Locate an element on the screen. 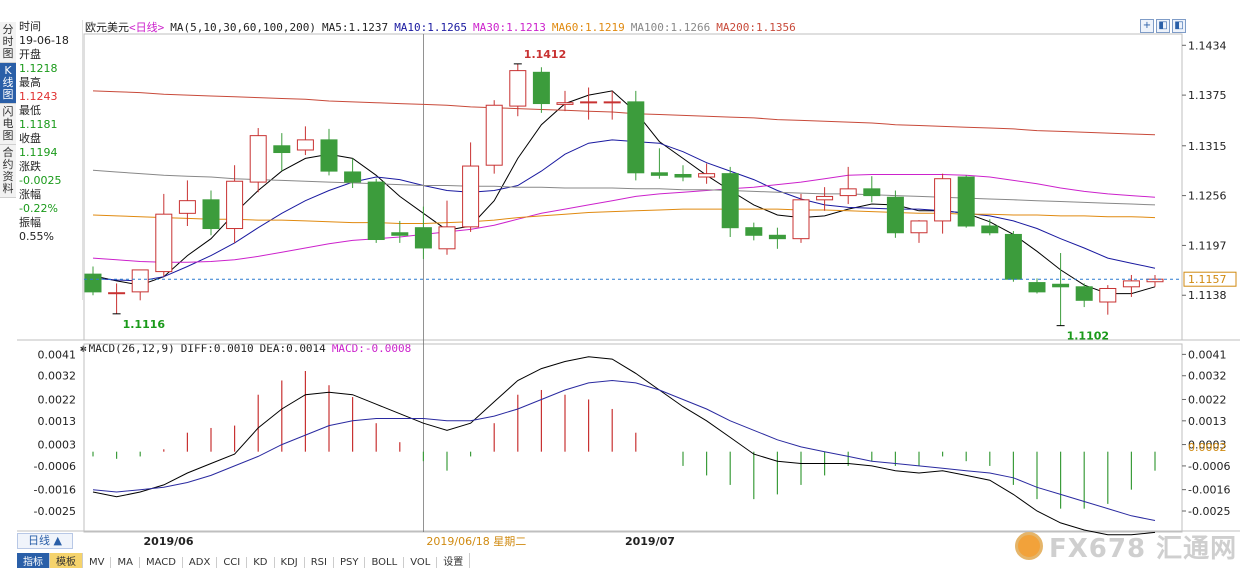  price-tick-label: 1.1138 is located at coordinates (1207, 295).